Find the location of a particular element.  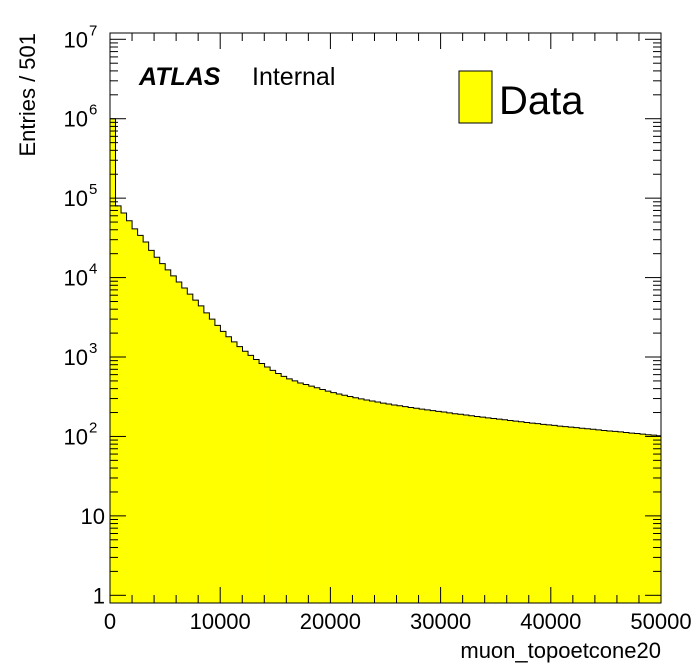

y-tick-exponent: 4 is located at coordinates (93, 269).